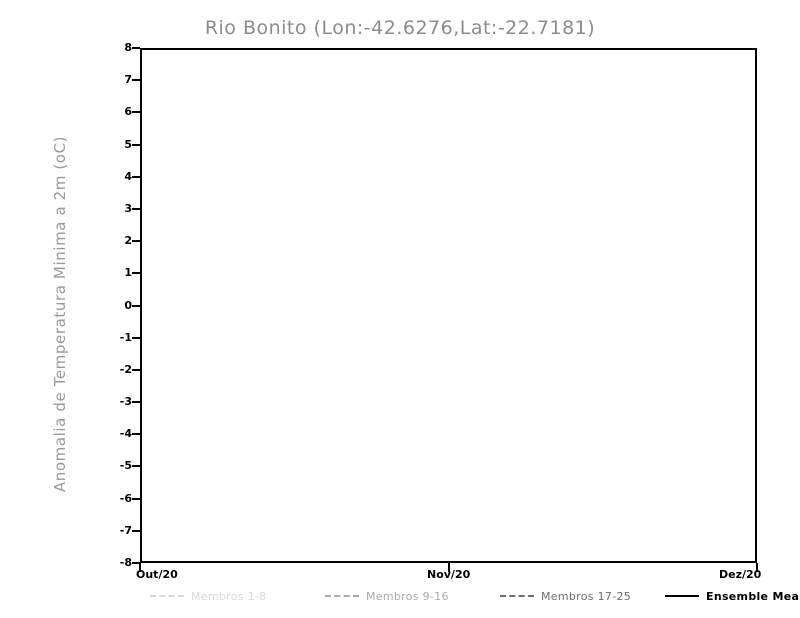 The height and width of the screenshot is (618, 800). What do you see at coordinates (125, 337) in the screenshot?
I see `y-tick-label: -1` at bounding box center [125, 337].